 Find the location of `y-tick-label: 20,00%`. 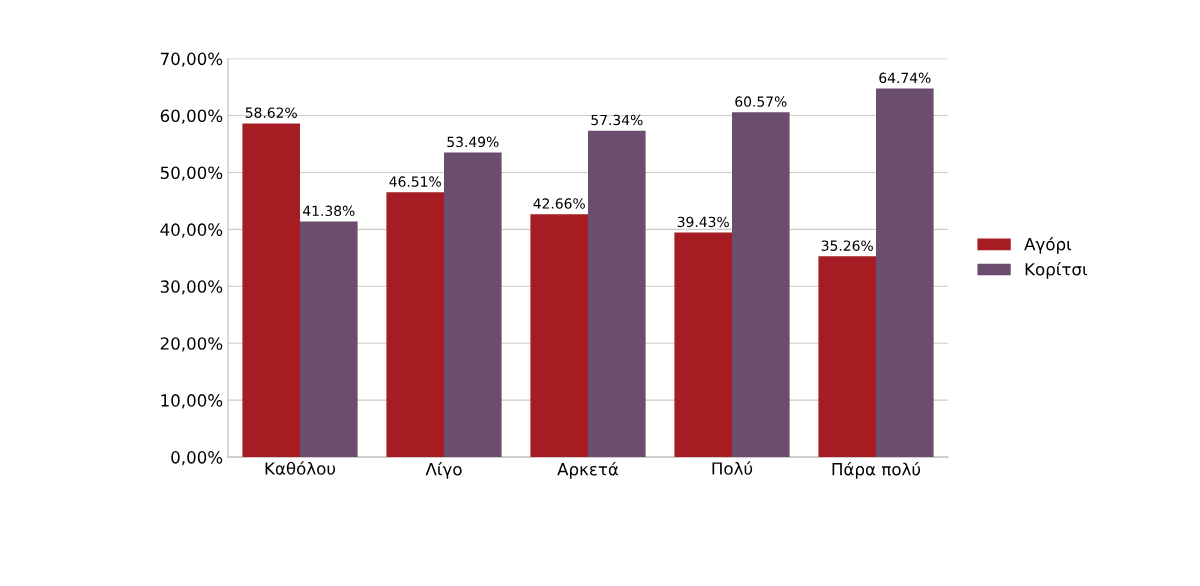

y-tick-label: 20,00% is located at coordinates (191, 344).